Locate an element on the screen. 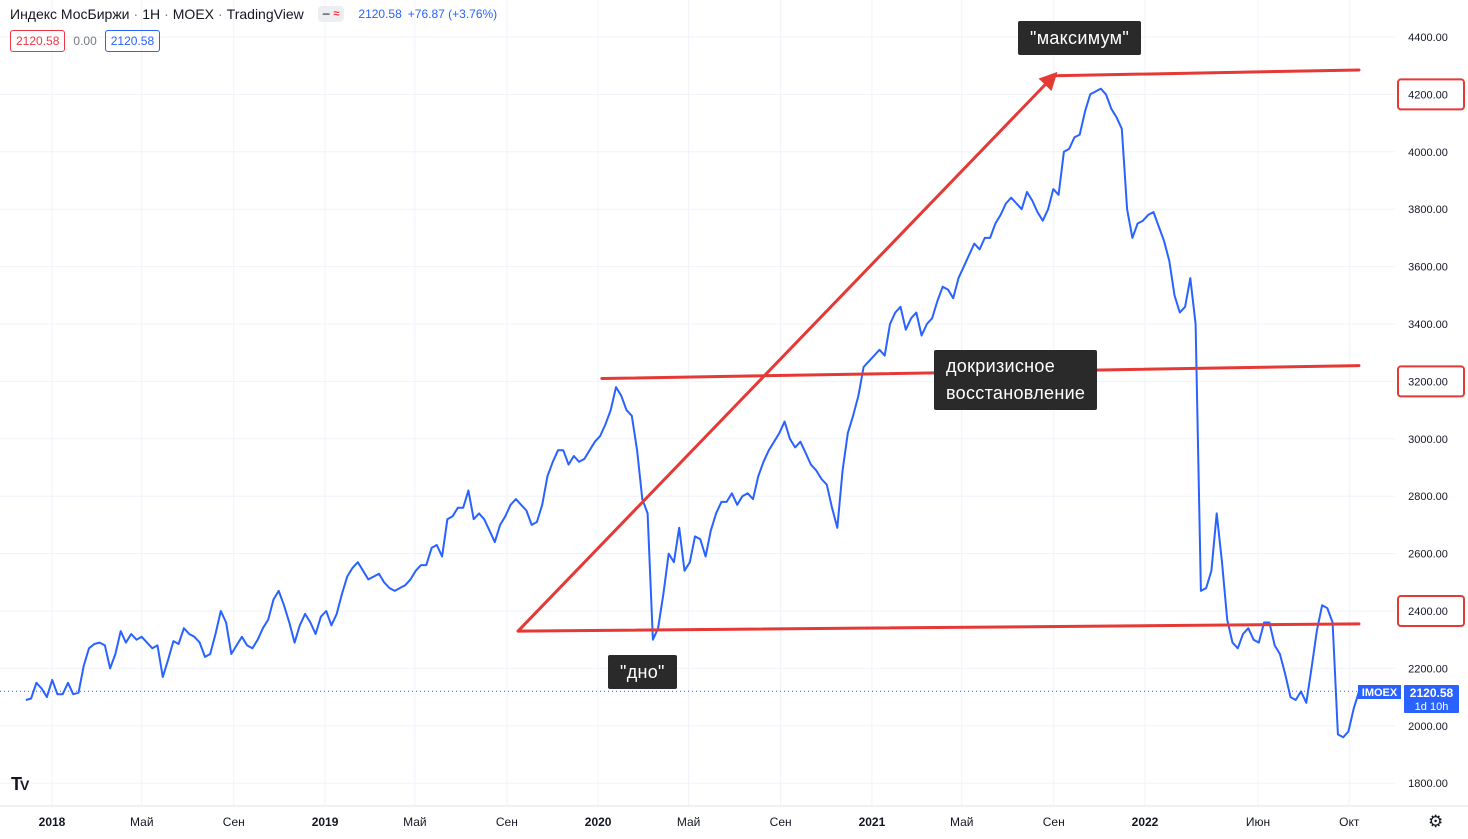  platform-label: TradingView is located at coordinates (265, 14).